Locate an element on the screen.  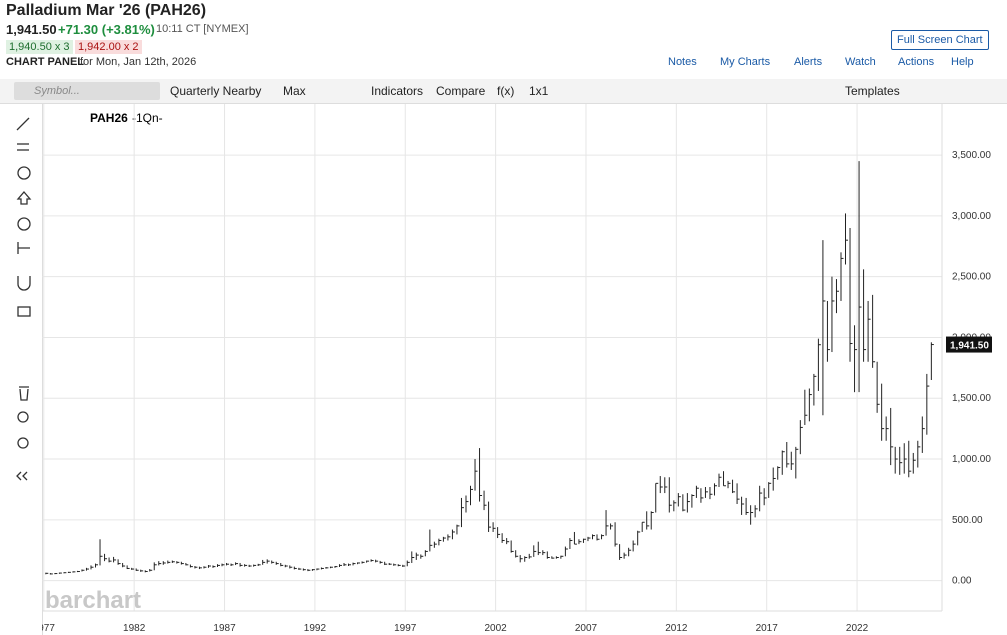
panel-label: CHART PANEL is located at coordinates (45, 62).